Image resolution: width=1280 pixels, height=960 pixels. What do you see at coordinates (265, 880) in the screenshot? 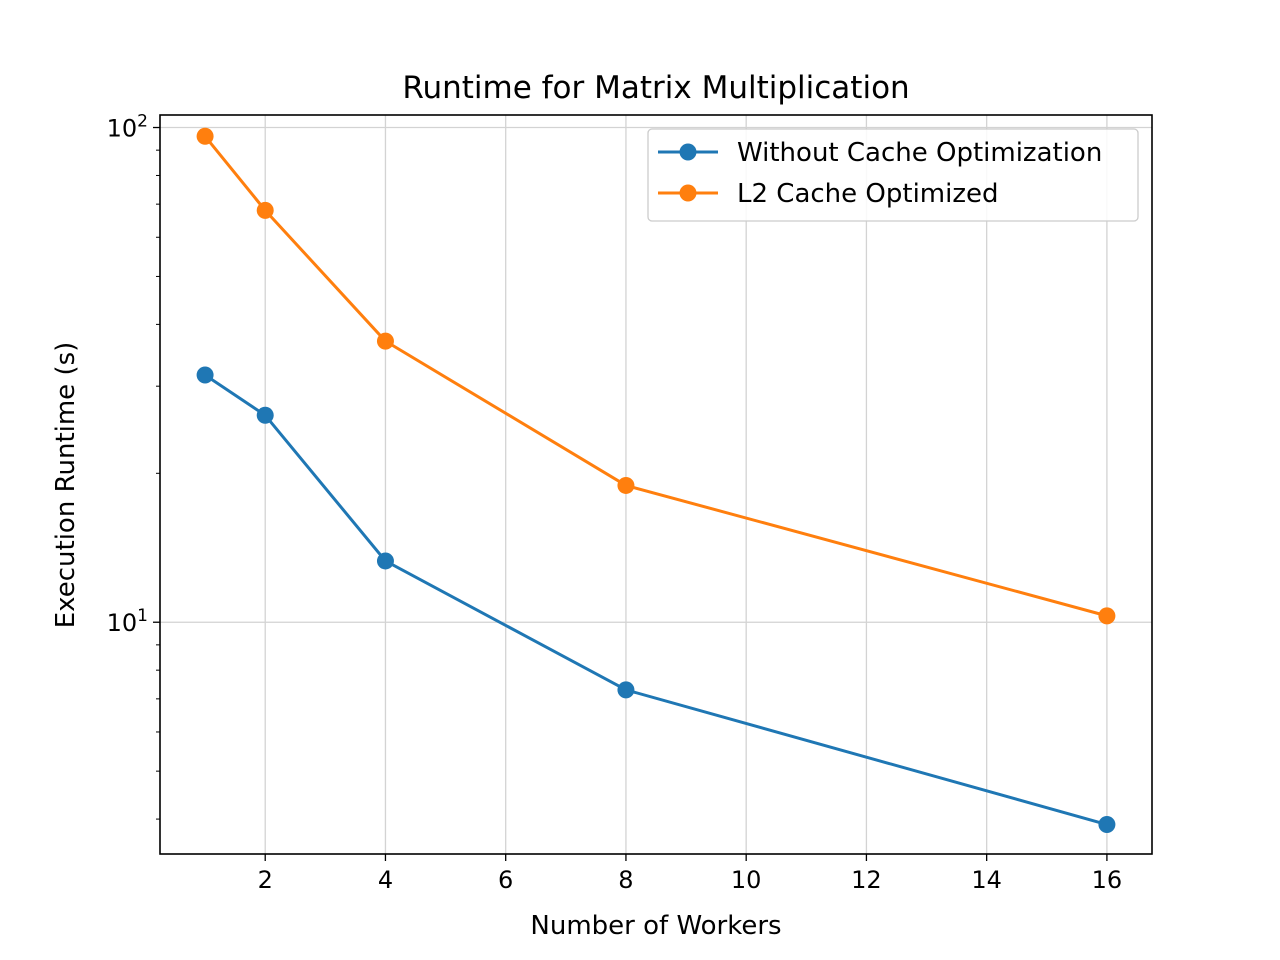
I see `x-tick-label: 2` at bounding box center [265, 880].